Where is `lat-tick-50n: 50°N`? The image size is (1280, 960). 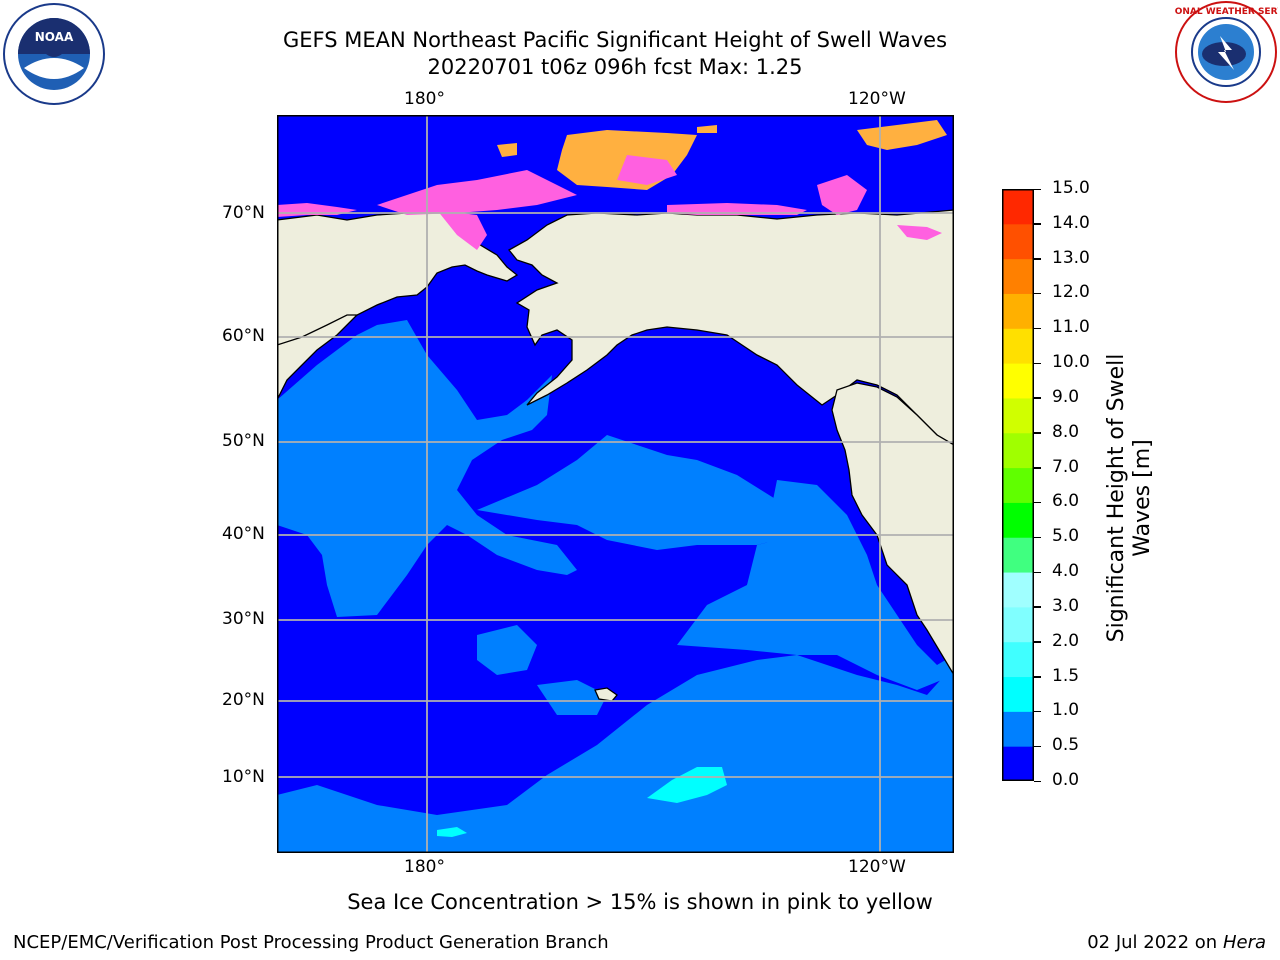 lat-tick-50n: 50°N is located at coordinates (243, 441).